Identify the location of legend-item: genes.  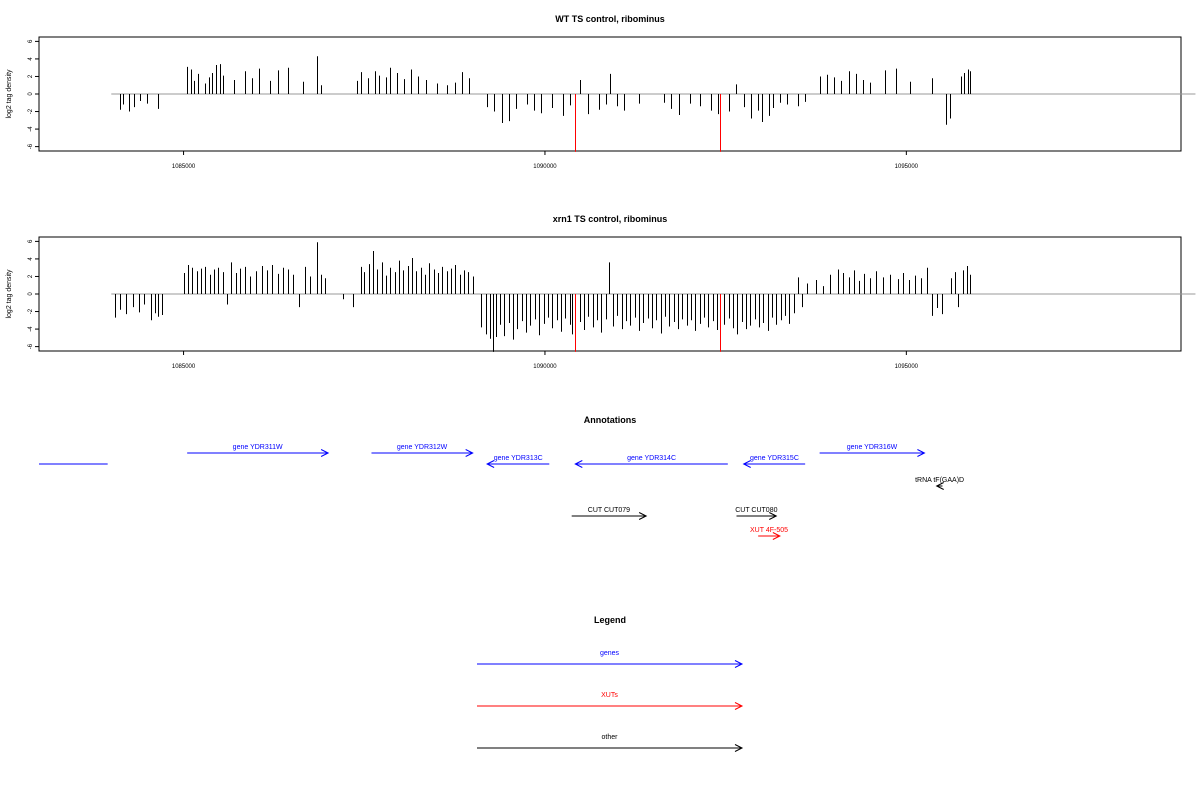
(610, 659).